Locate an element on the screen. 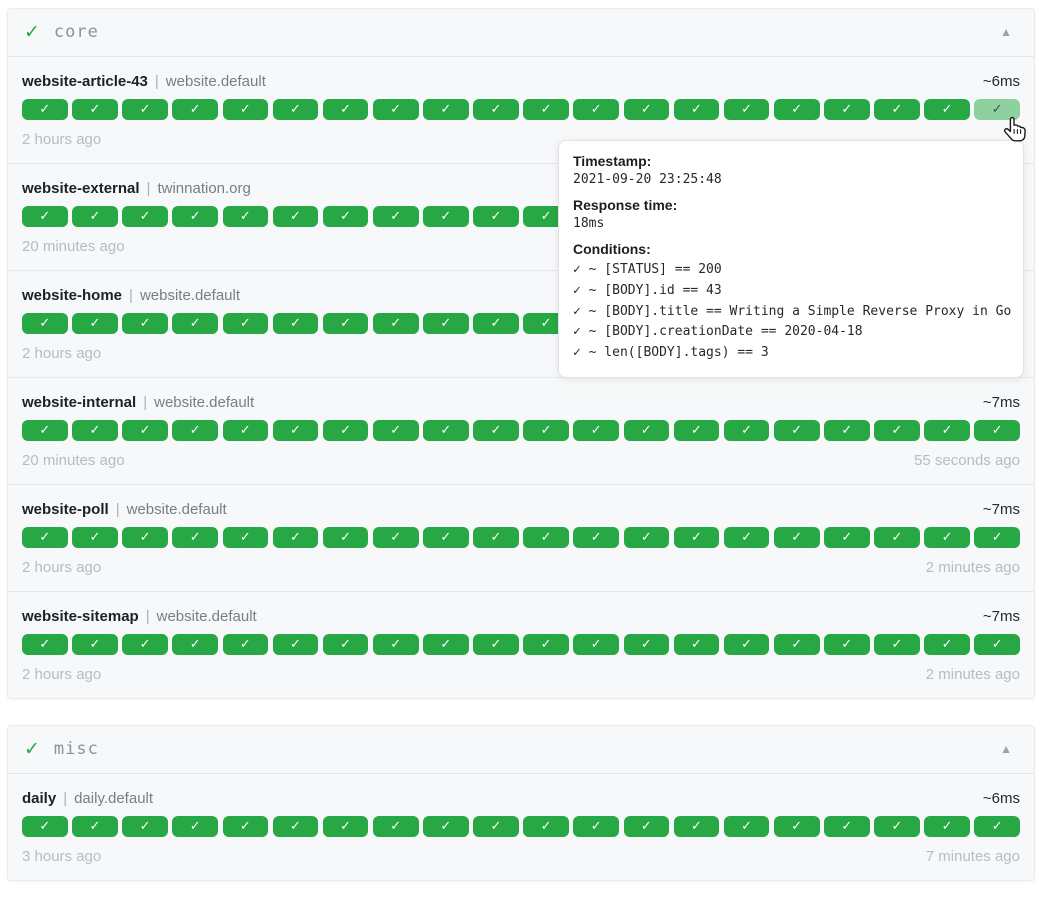 The height and width of the screenshot is (923, 1042). endpoint-name: website-home is located at coordinates (72, 295).